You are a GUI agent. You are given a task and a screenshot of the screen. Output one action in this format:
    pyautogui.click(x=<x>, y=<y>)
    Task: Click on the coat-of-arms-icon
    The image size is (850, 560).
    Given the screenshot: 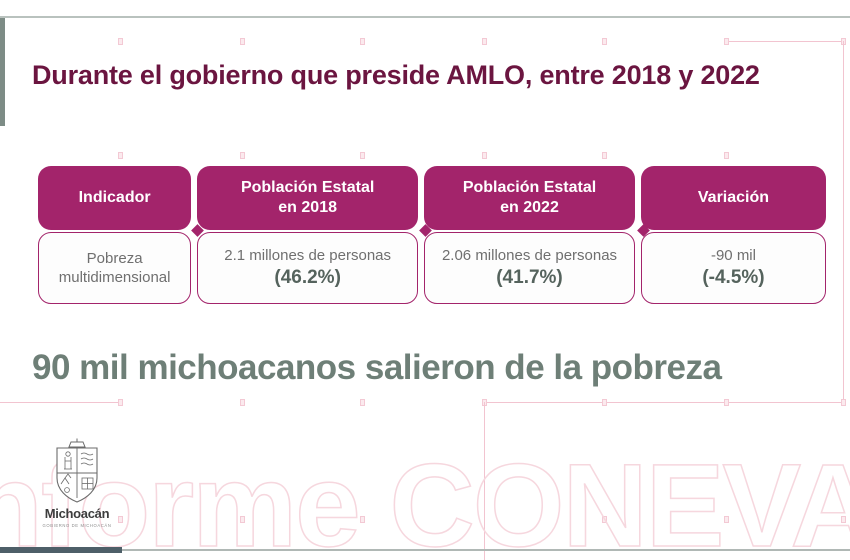 What is the action you would take?
    pyautogui.click(x=77, y=470)
    